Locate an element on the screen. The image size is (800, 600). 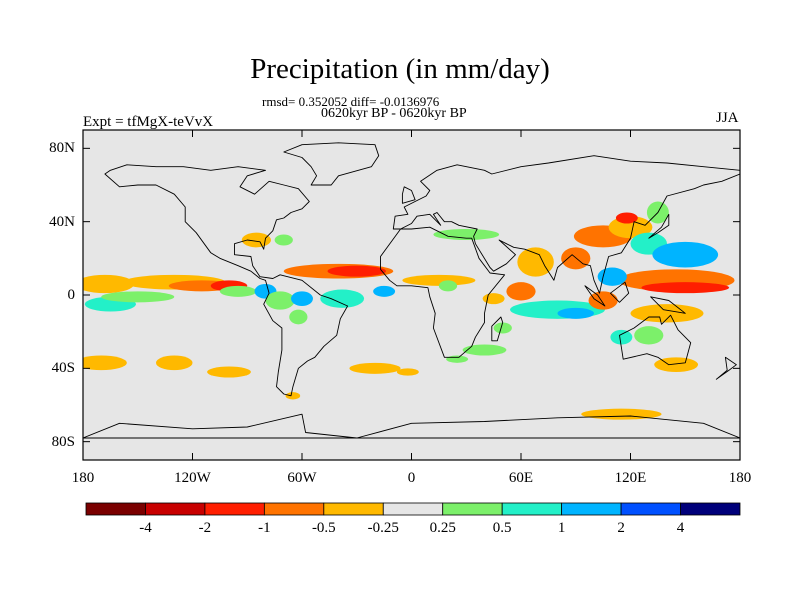
colorbar-label: -4 is located at coordinates (145, 528).